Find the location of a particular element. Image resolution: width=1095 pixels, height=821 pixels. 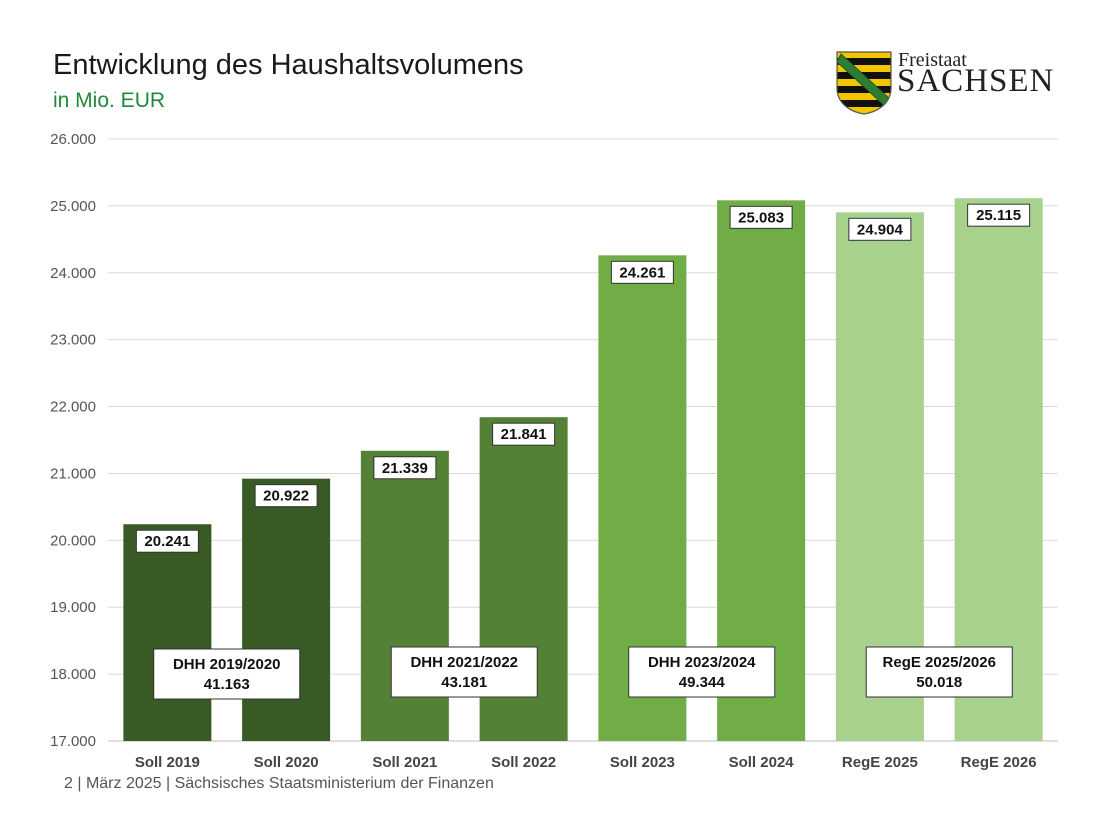

value-label: 21.339 is located at coordinates (405, 468).